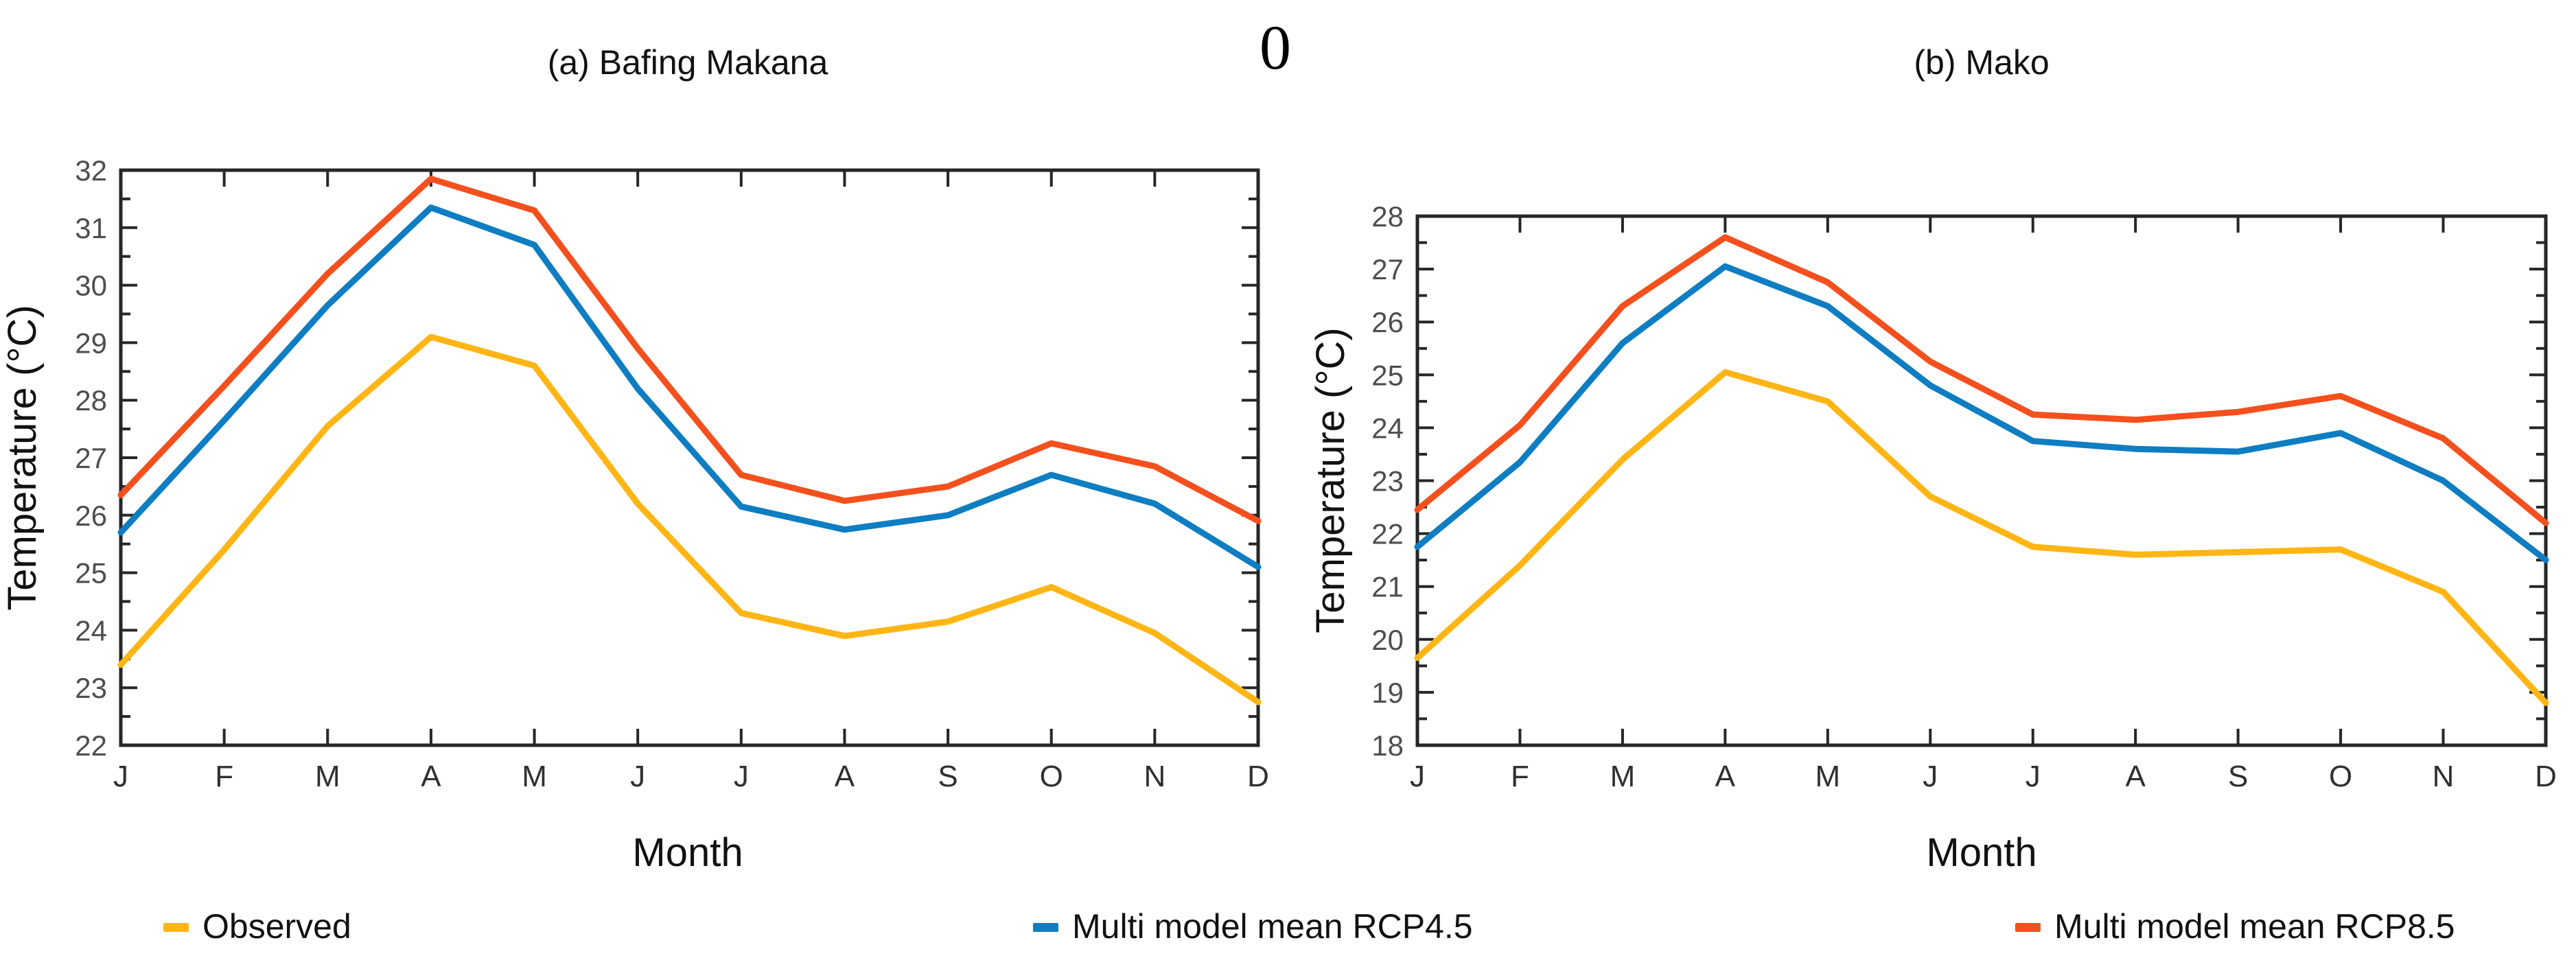 This screenshot has height=971, width=2576. What do you see at coordinates (687, 852) in the screenshot?
I see `chart-a-x-axis-label: Month` at bounding box center [687, 852].